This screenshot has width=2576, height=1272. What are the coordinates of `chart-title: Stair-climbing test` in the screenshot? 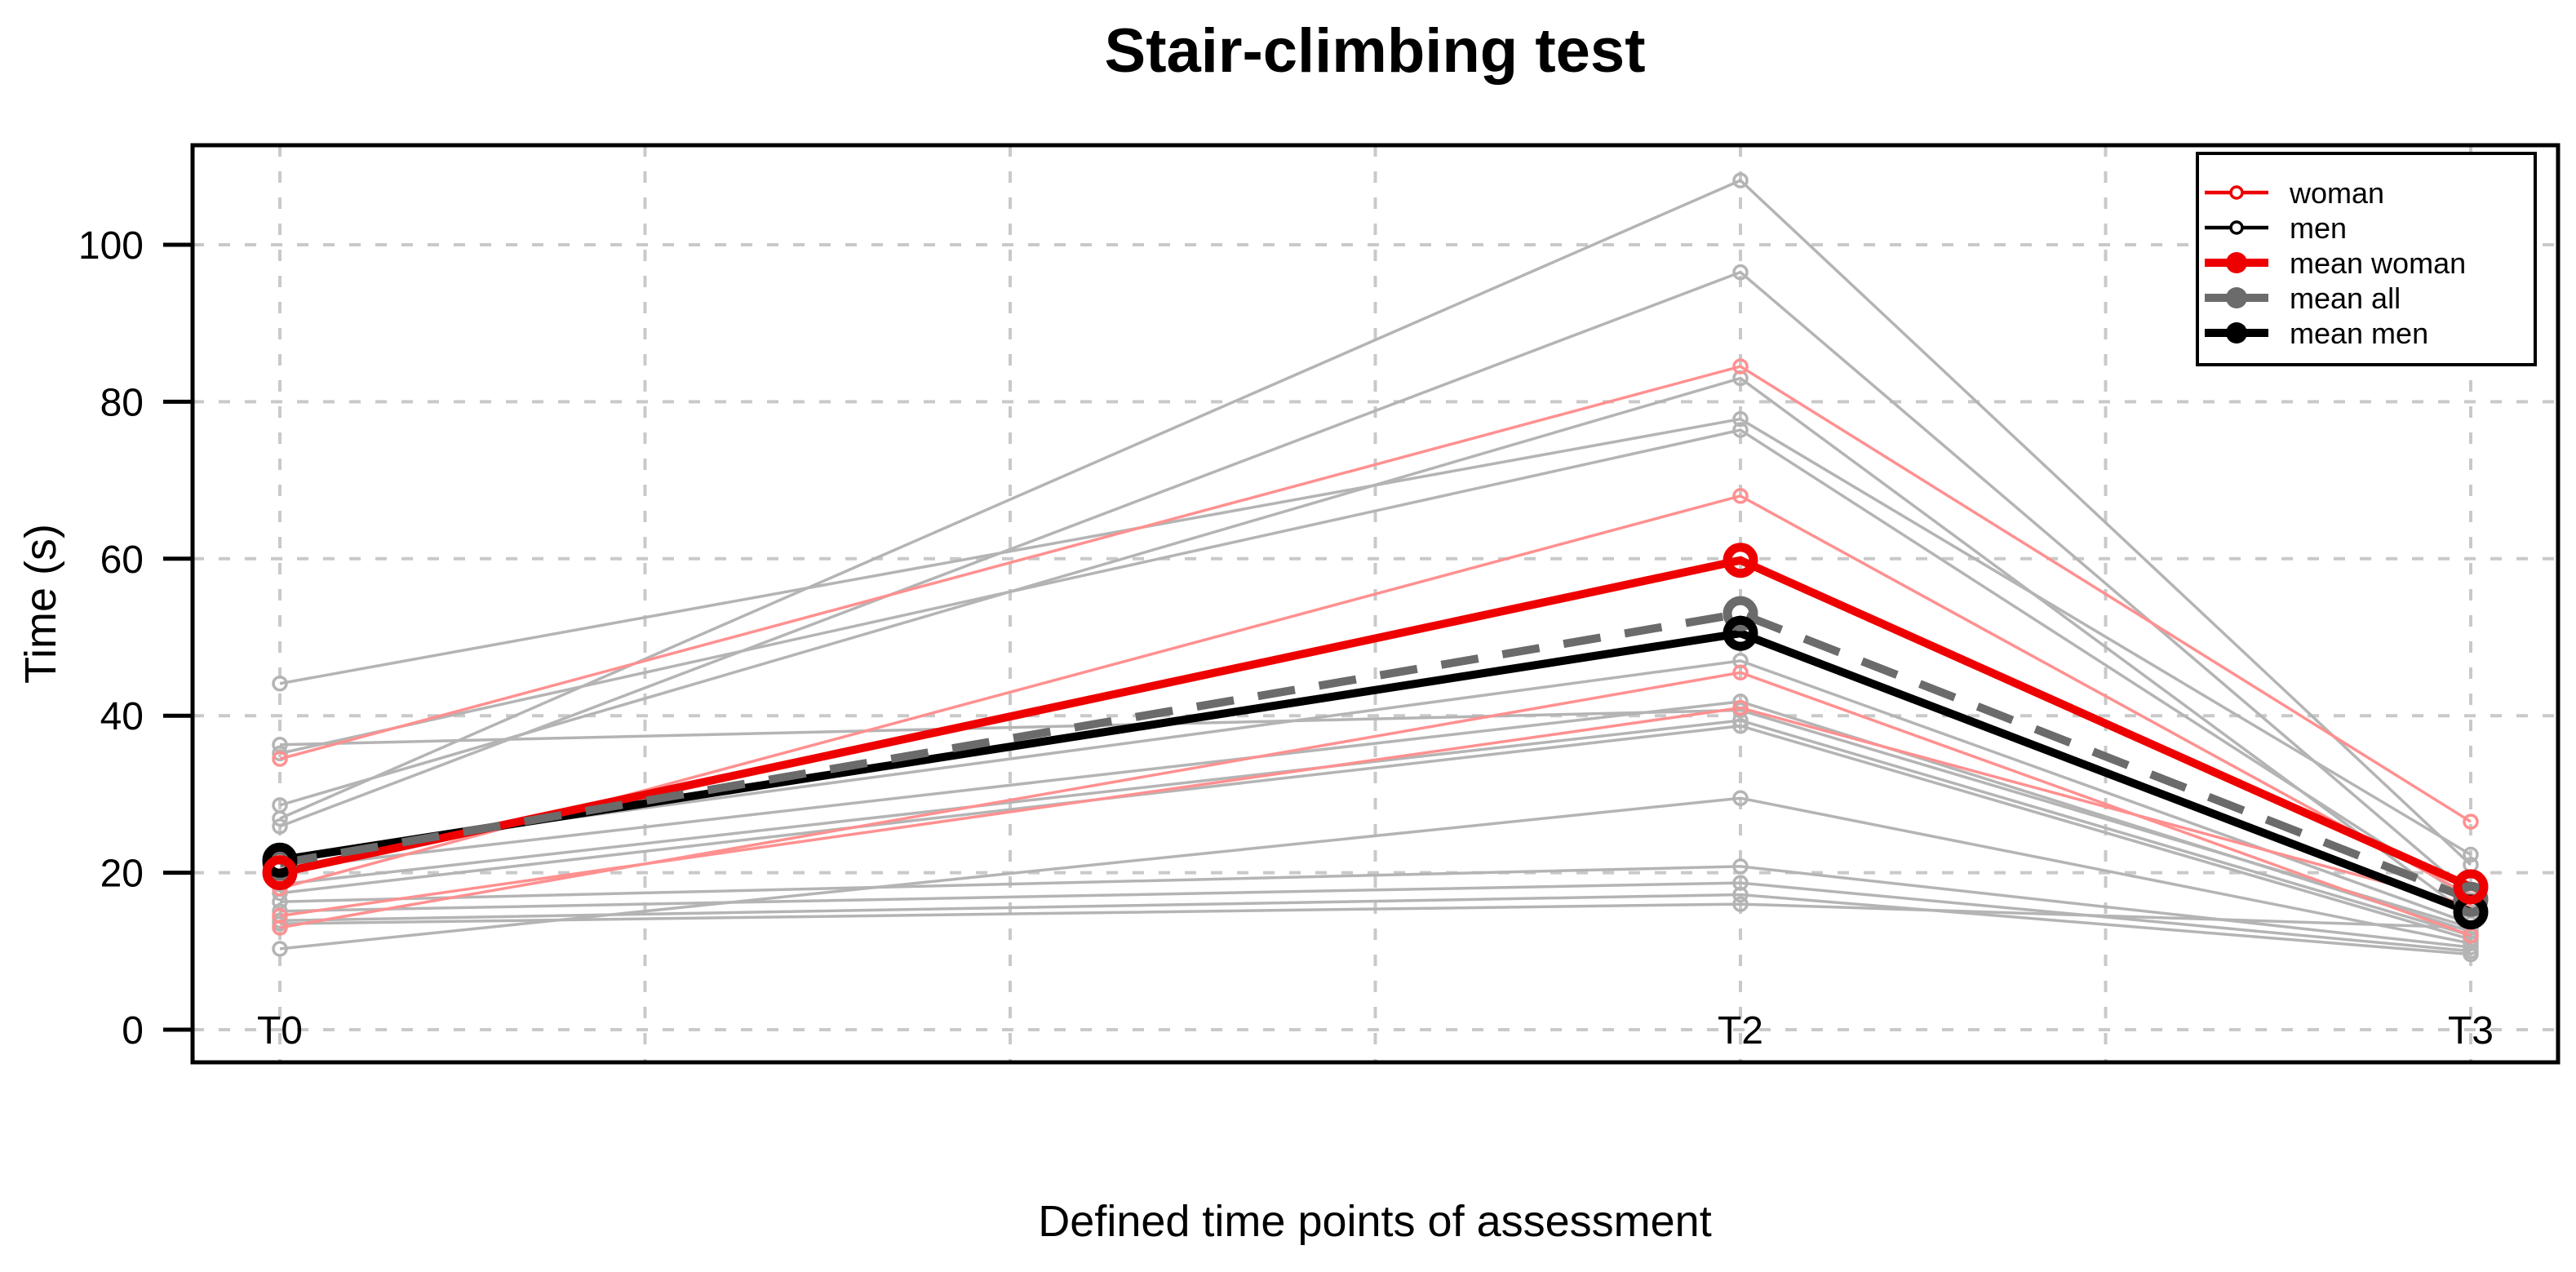 It's located at (1375, 51).